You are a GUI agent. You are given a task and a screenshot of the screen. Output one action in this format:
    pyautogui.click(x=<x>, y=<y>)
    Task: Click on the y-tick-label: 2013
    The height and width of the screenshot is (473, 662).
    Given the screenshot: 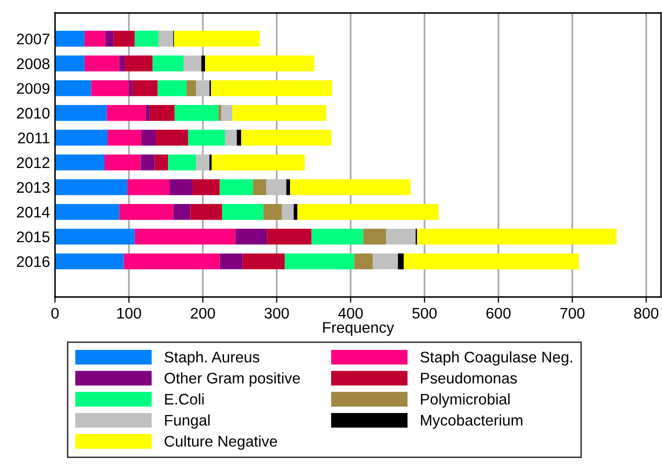 What is the action you would take?
    pyautogui.click(x=33, y=187)
    